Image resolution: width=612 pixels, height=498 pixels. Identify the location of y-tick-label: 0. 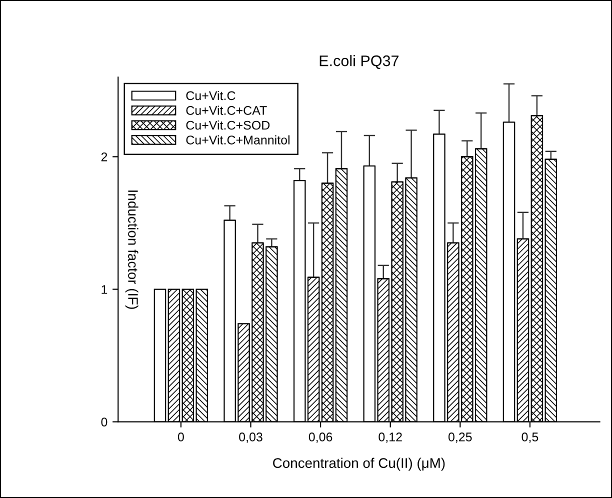
(104, 422).